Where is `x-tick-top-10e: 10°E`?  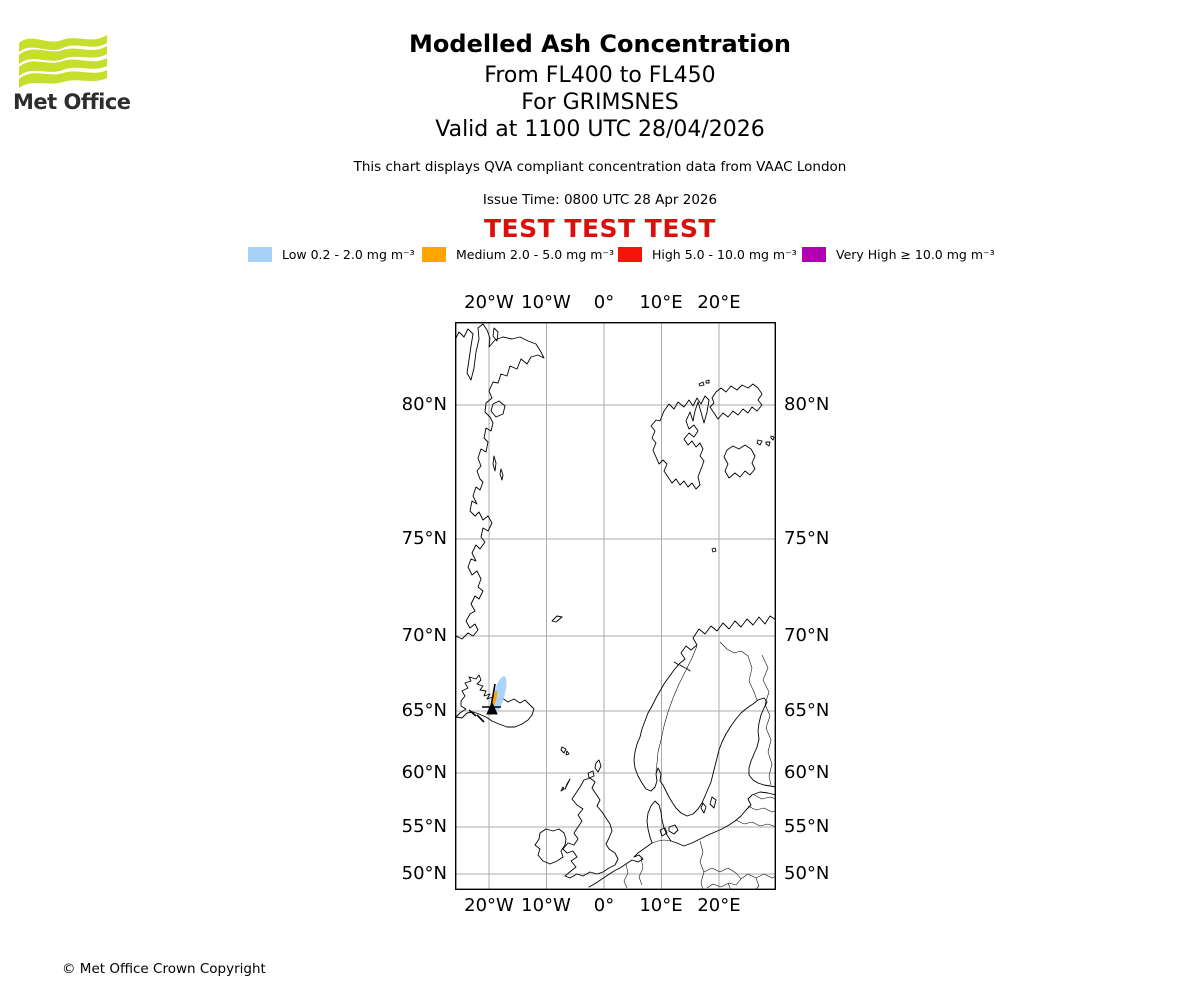
x-tick-top-10e: 10°E is located at coordinates (661, 302).